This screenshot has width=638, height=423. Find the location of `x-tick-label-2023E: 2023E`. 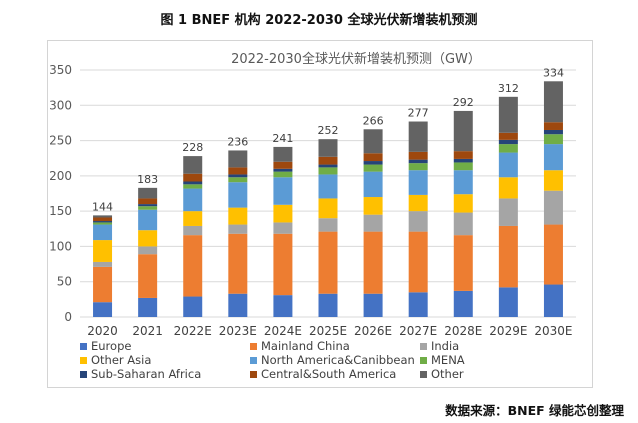

x-tick-label-2023E: 2023E is located at coordinates (238, 331).